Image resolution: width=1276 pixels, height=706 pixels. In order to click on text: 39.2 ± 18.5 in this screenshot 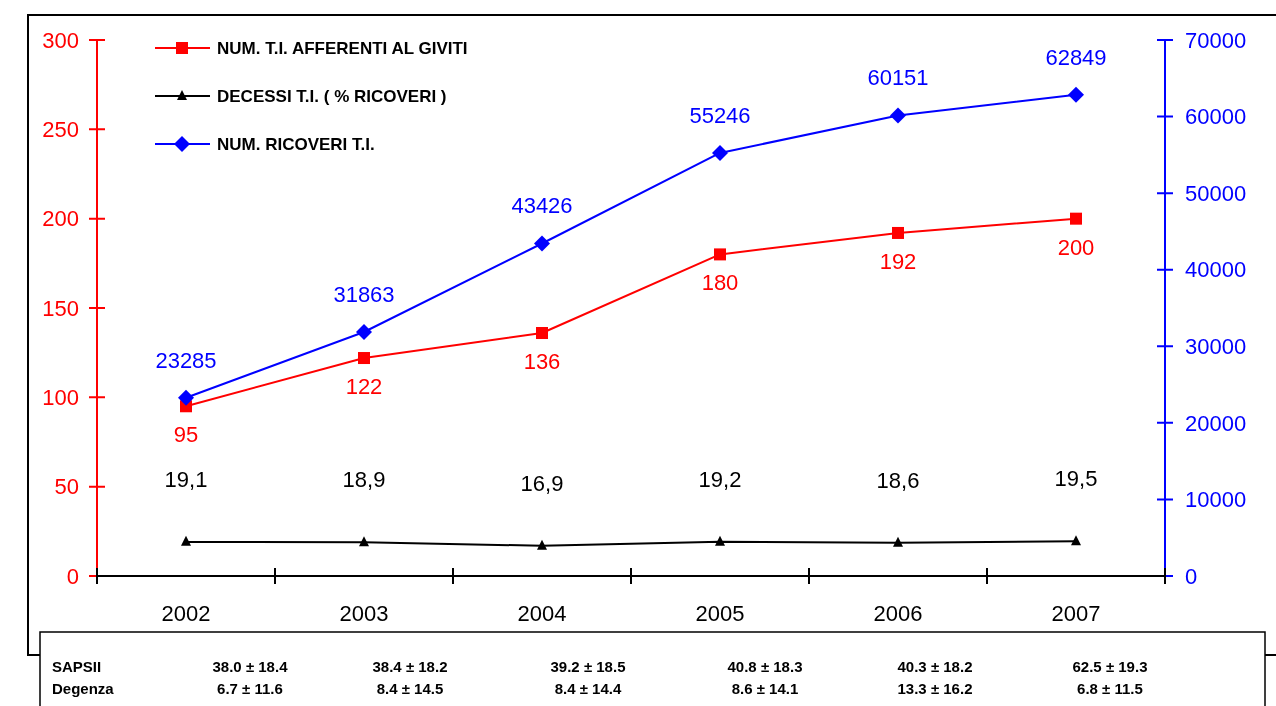, I will do `click(588, 666)`.